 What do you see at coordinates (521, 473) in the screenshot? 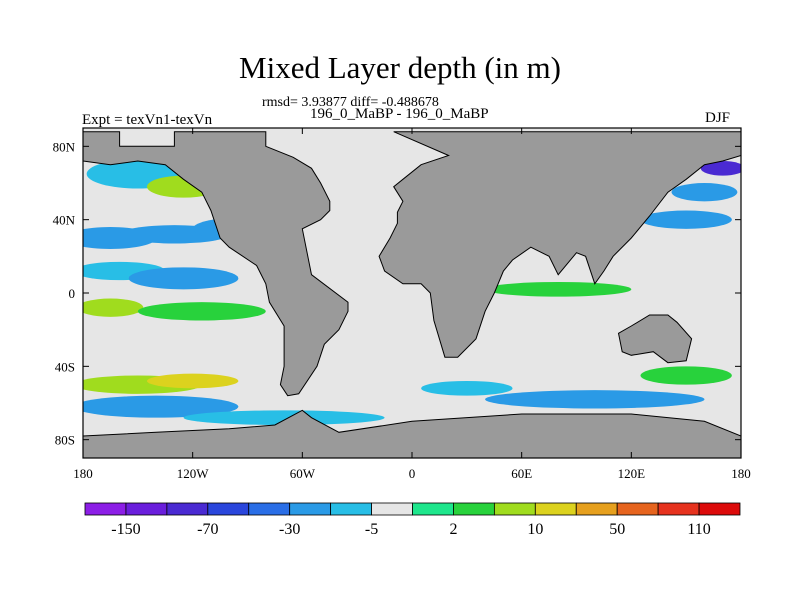
I see `x-tick-label: 60E` at bounding box center [521, 473].